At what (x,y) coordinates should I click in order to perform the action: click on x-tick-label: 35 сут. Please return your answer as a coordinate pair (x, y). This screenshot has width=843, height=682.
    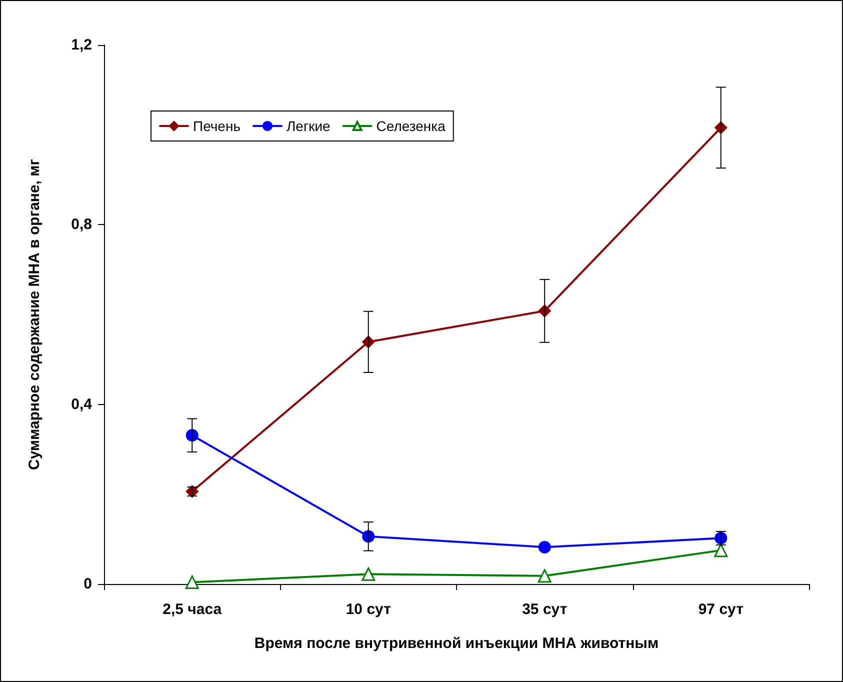
    Looking at the image, I should click on (545, 609).